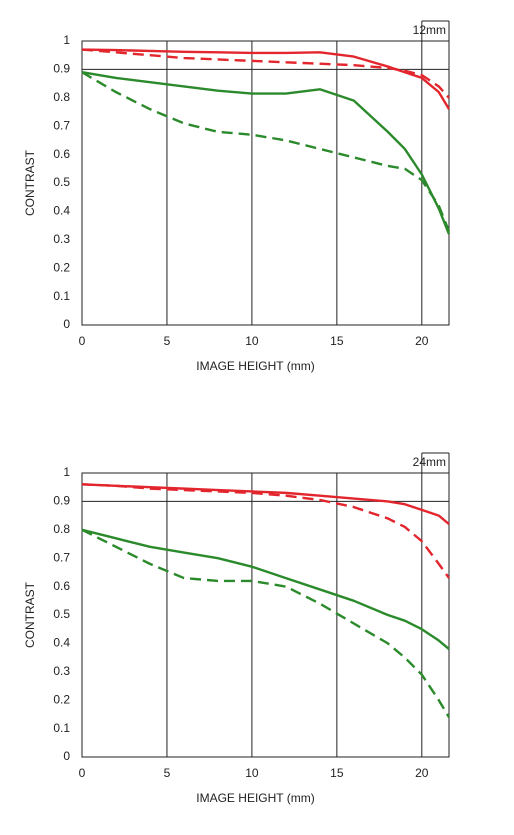 The image size is (514, 835). Describe the element at coordinates (429, 462) in the screenshot. I see `focal-label: 24mm` at that location.